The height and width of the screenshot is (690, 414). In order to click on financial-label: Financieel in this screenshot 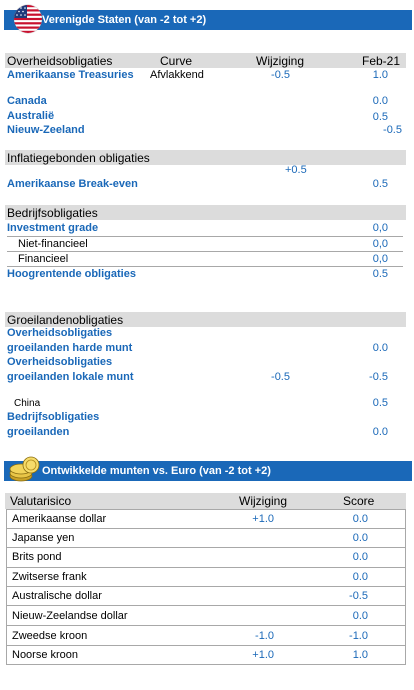, I will do `click(43, 259)`.